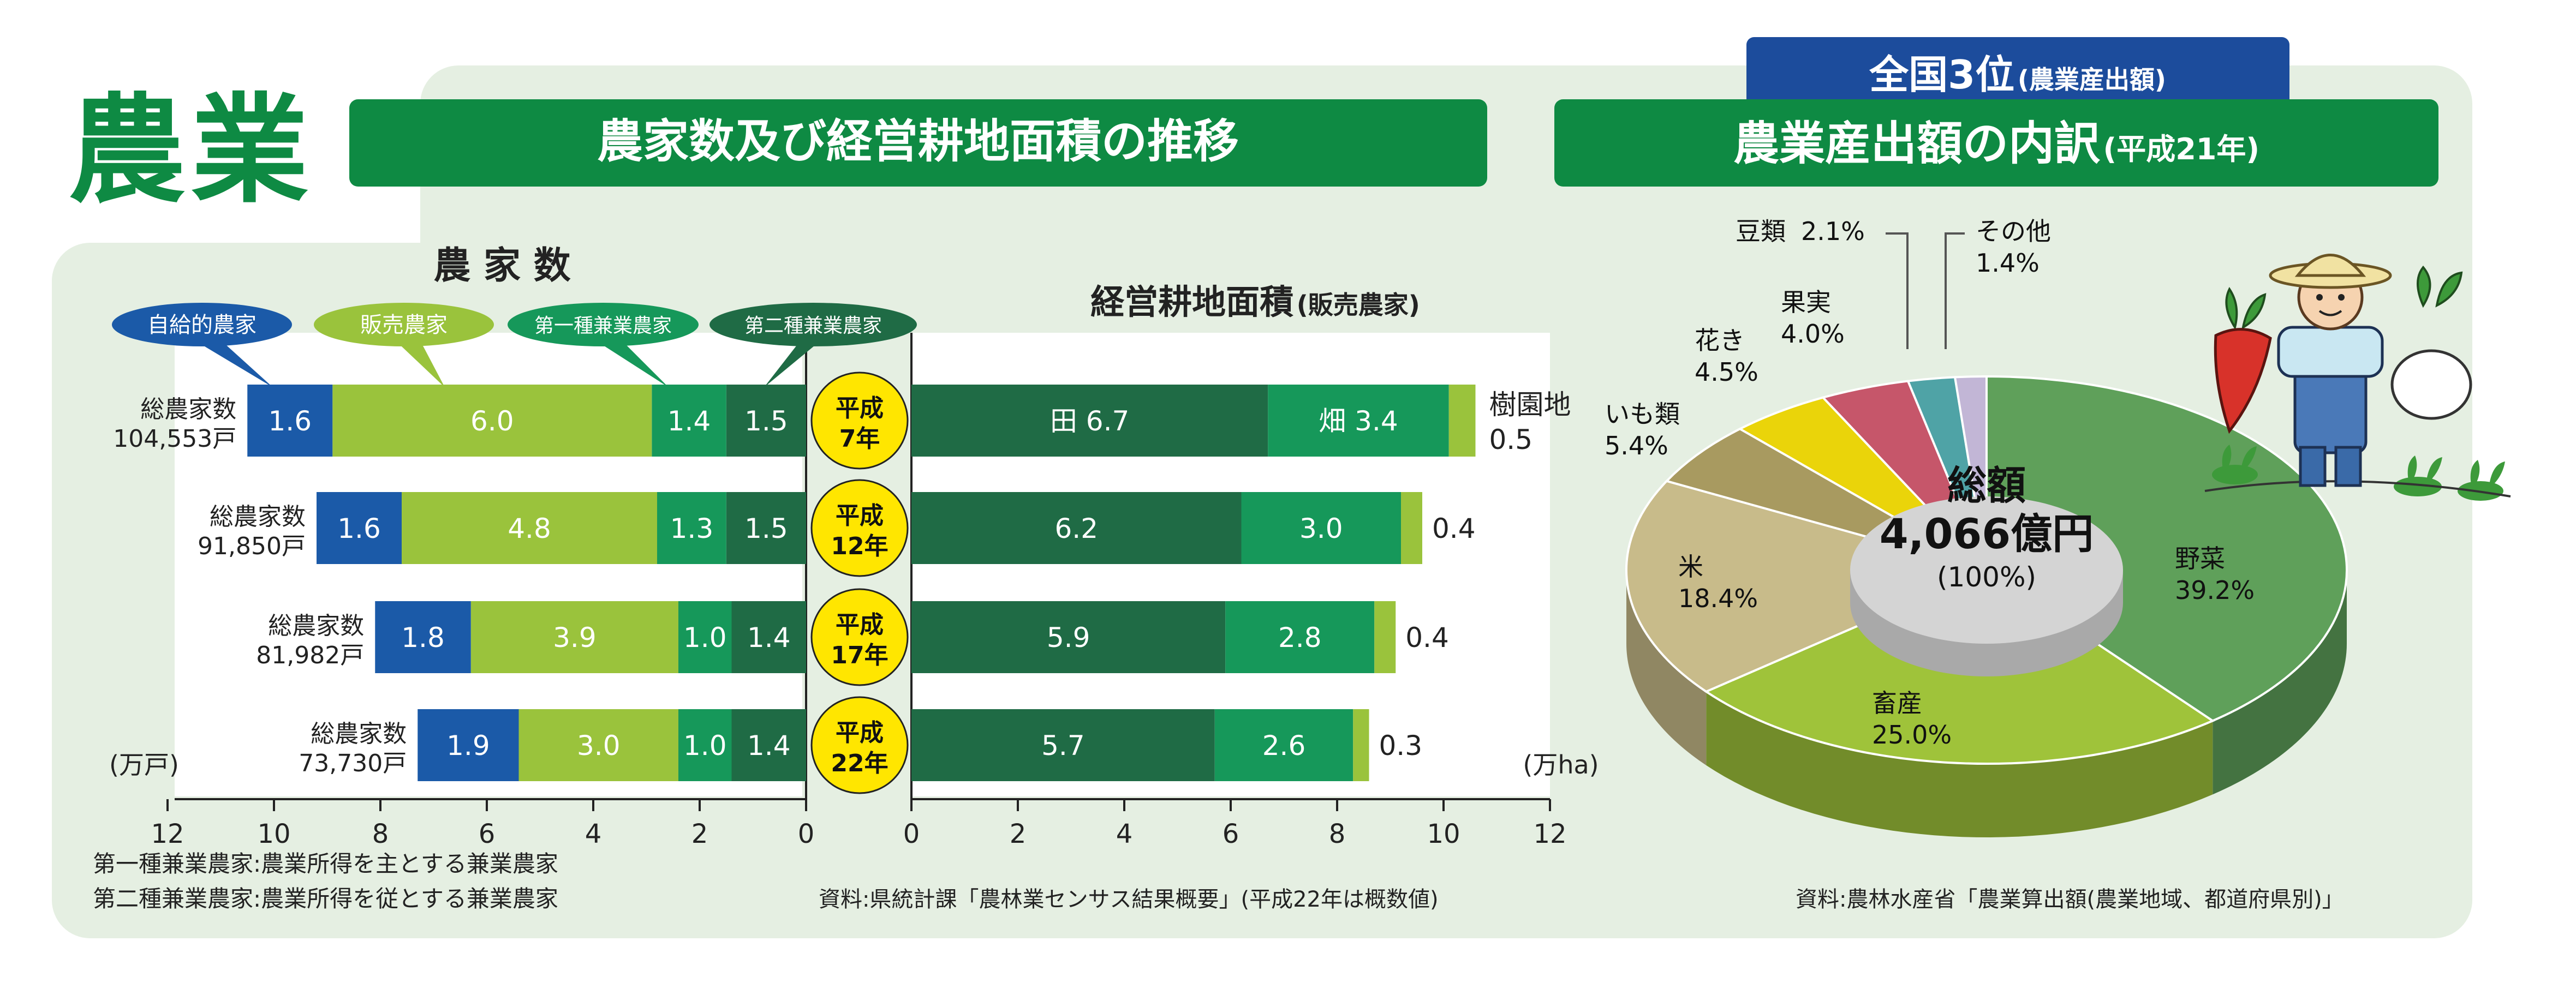 Image resolution: width=2576 pixels, height=989 pixels. I want to click on total-households-value: 91,850戸, so click(252, 546).